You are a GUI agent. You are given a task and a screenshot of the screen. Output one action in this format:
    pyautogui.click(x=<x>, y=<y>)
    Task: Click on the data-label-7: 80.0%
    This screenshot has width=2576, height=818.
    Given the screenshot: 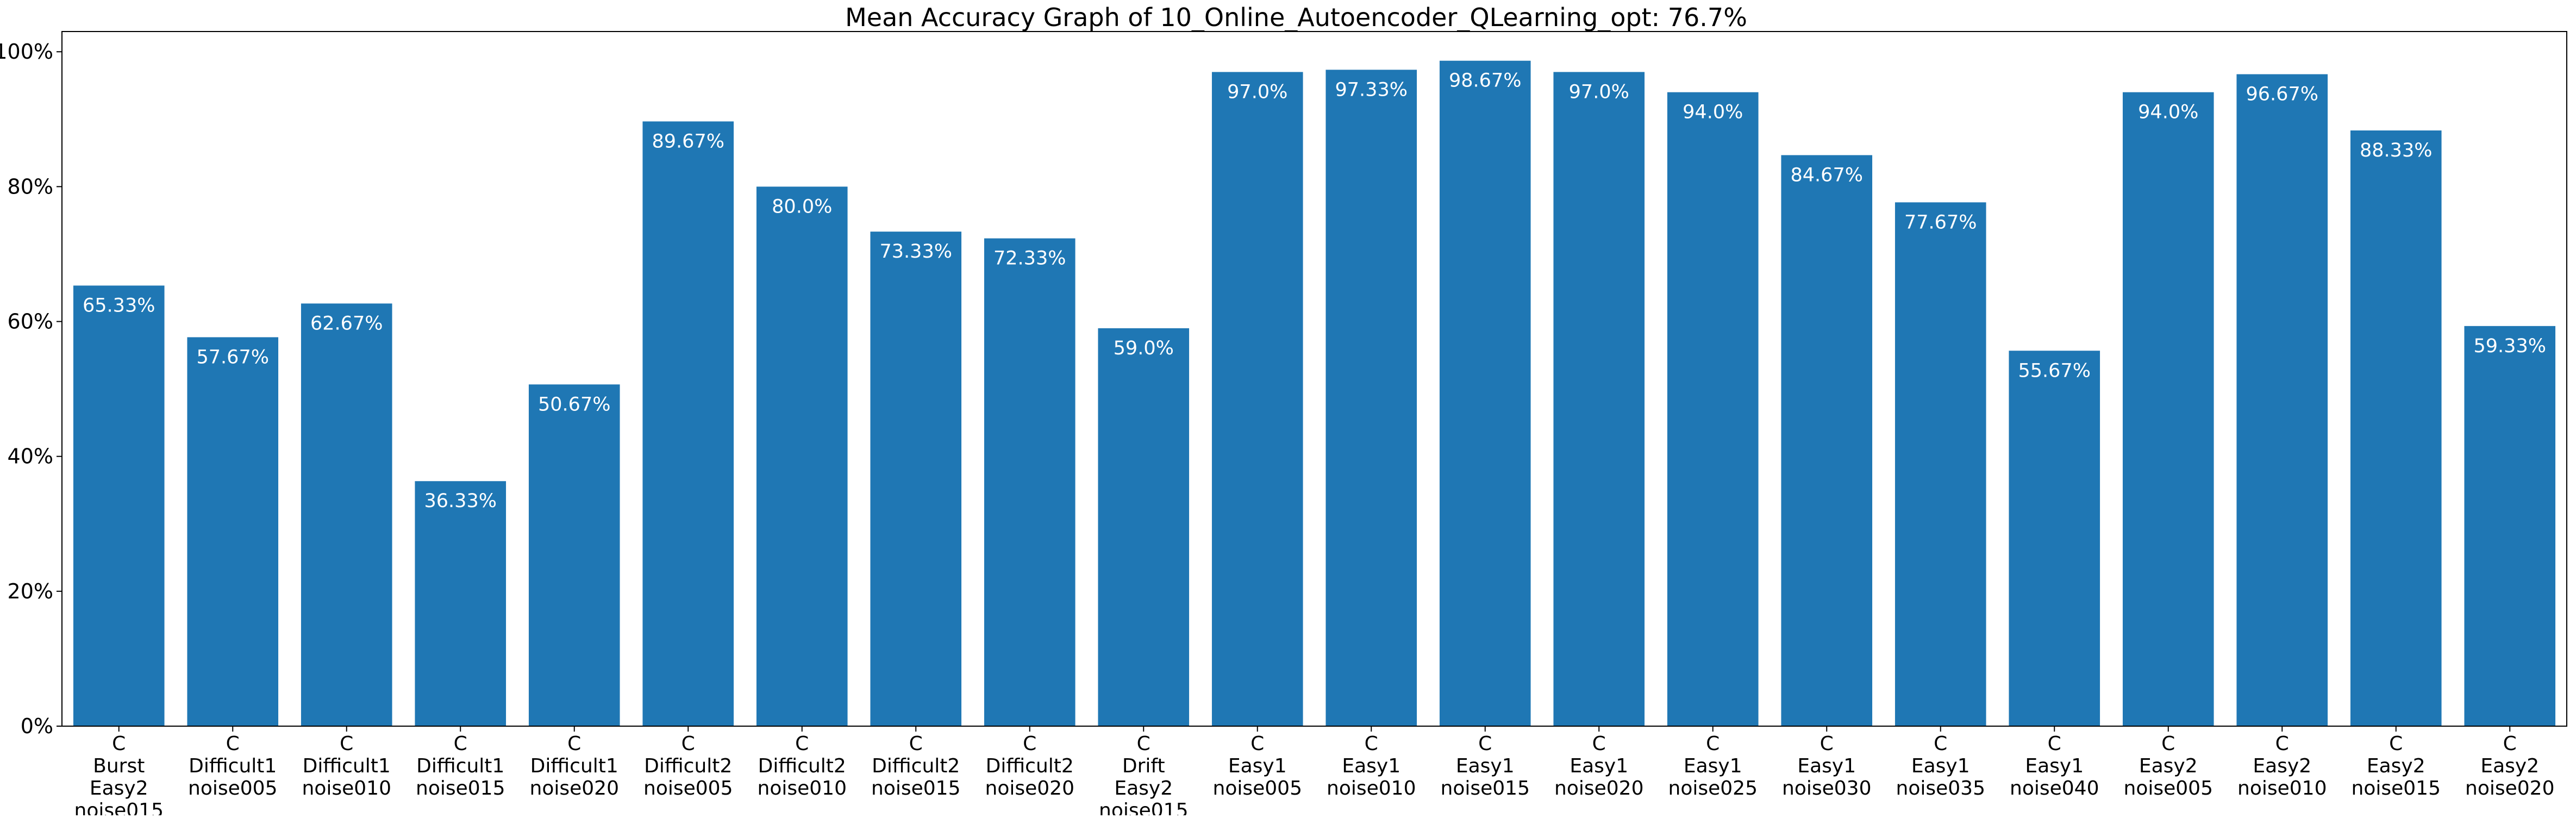 What is the action you would take?
    pyautogui.click(x=802, y=207)
    